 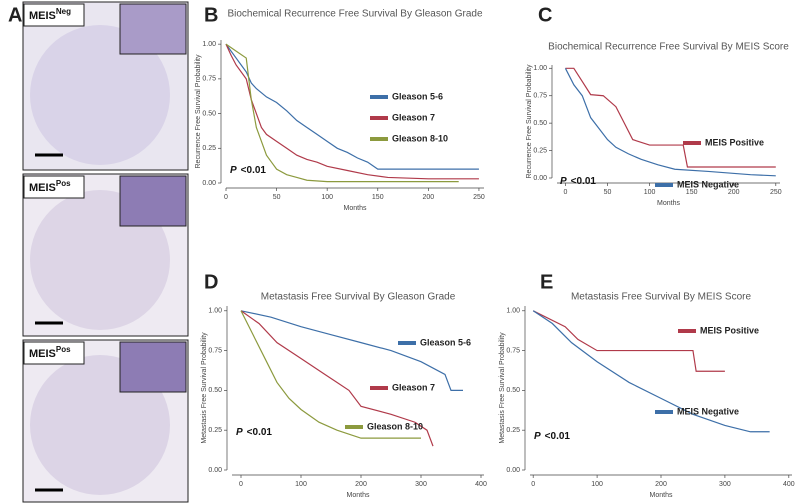 What do you see at coordinates (502, 388) in the screenshot?
I see `y-axis-label: Metastasis Free Survival Probability` at bounding box center [502, 388].